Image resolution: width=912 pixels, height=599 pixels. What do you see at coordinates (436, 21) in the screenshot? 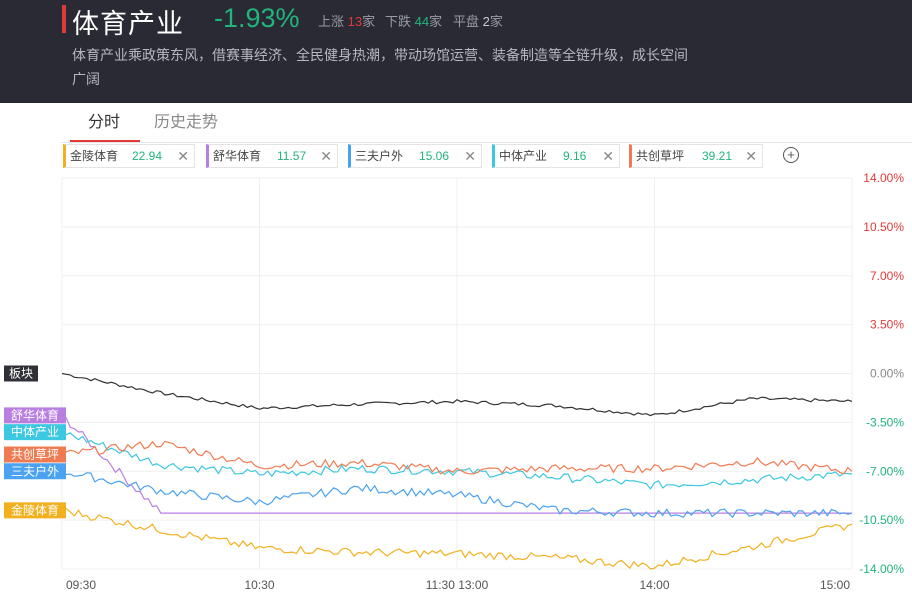
I see `down-unit: 家` at bounding box center [436, 21].